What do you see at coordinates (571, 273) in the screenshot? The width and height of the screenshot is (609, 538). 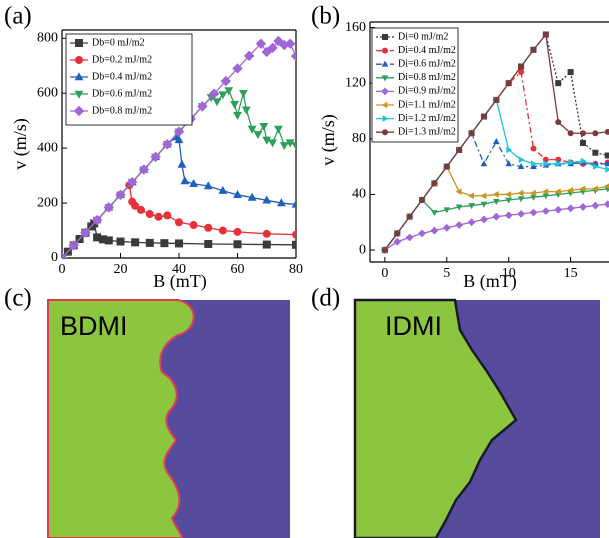 I see `x-tick-label: 15` at bounding box center [571, 273].